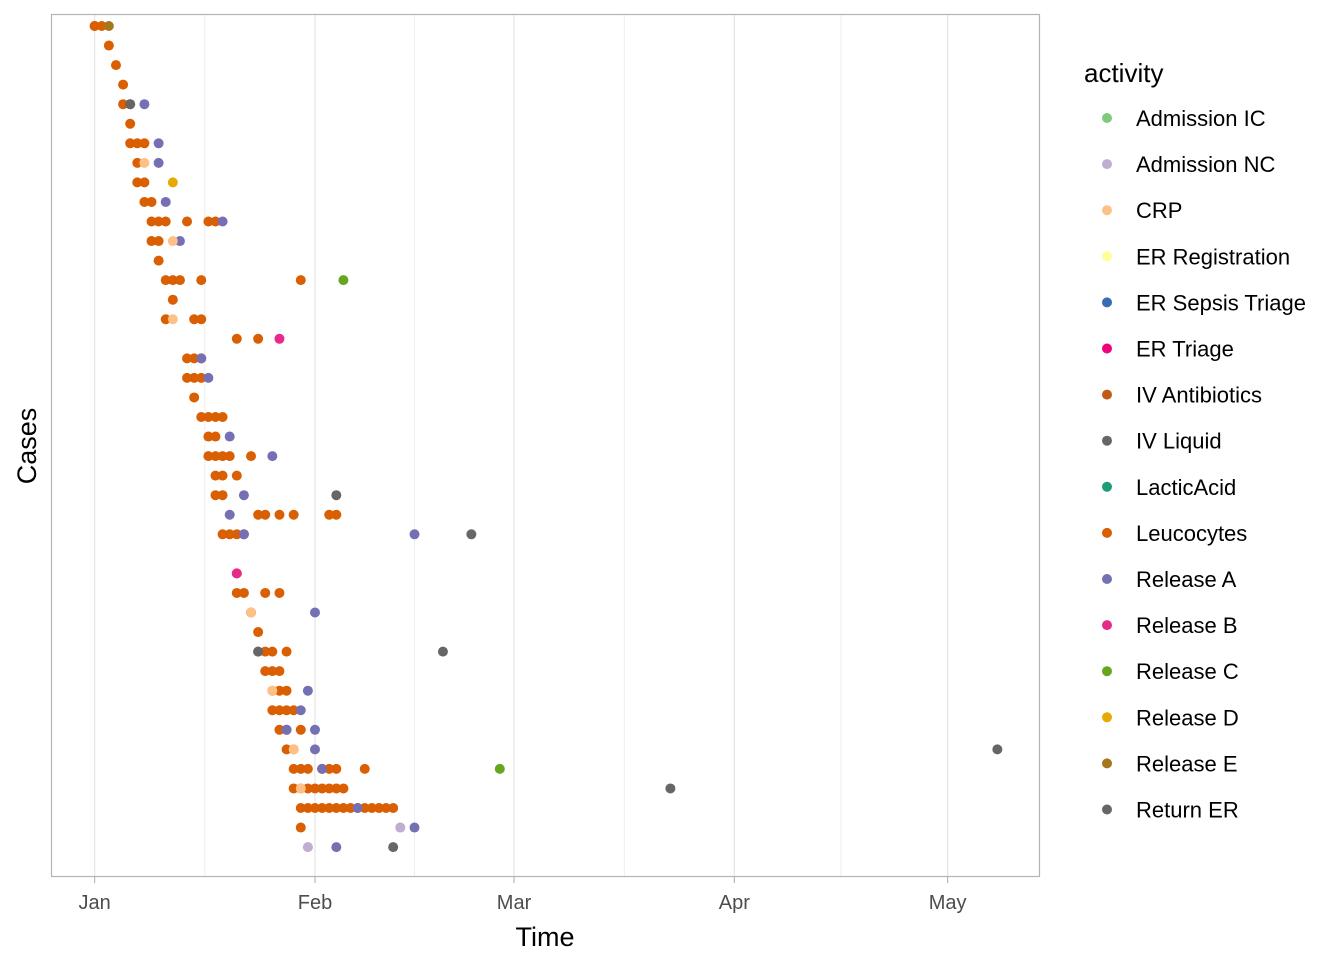 This screenshot has height=960, width=1344. Describe the element at coordinates (1201, 118) in the screenshot. I see `legend-label: Admission IC` at that location.